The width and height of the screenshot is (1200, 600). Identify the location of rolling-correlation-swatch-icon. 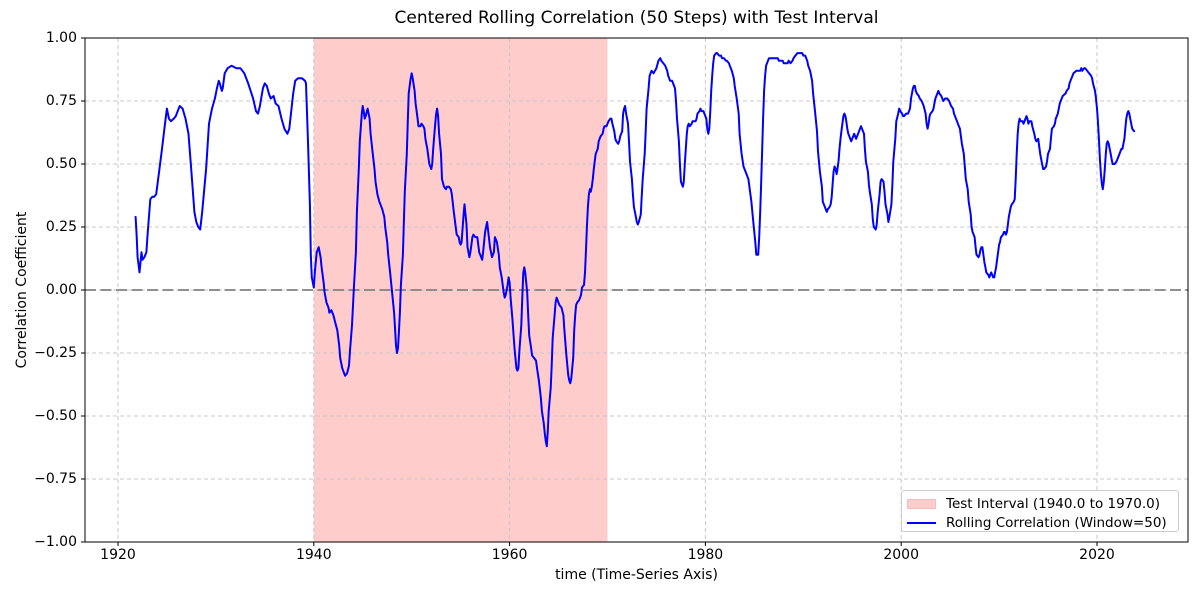
(921, 522).